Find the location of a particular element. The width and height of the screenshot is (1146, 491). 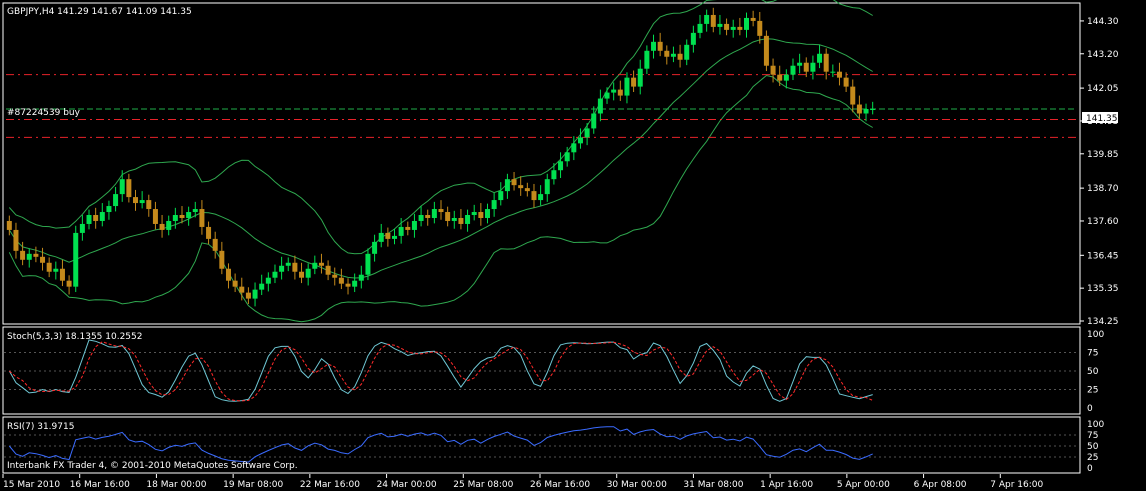

stoch-axis: 100 75 50 25 0 is located at coordinates (1095, 372).